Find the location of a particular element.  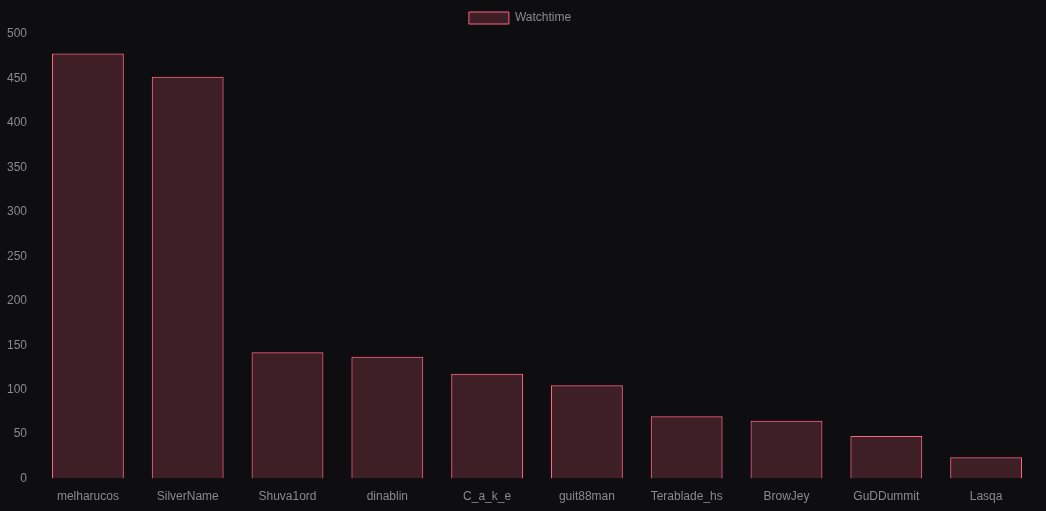

y-tick-label: 300 is located at coordinates (17, 211).